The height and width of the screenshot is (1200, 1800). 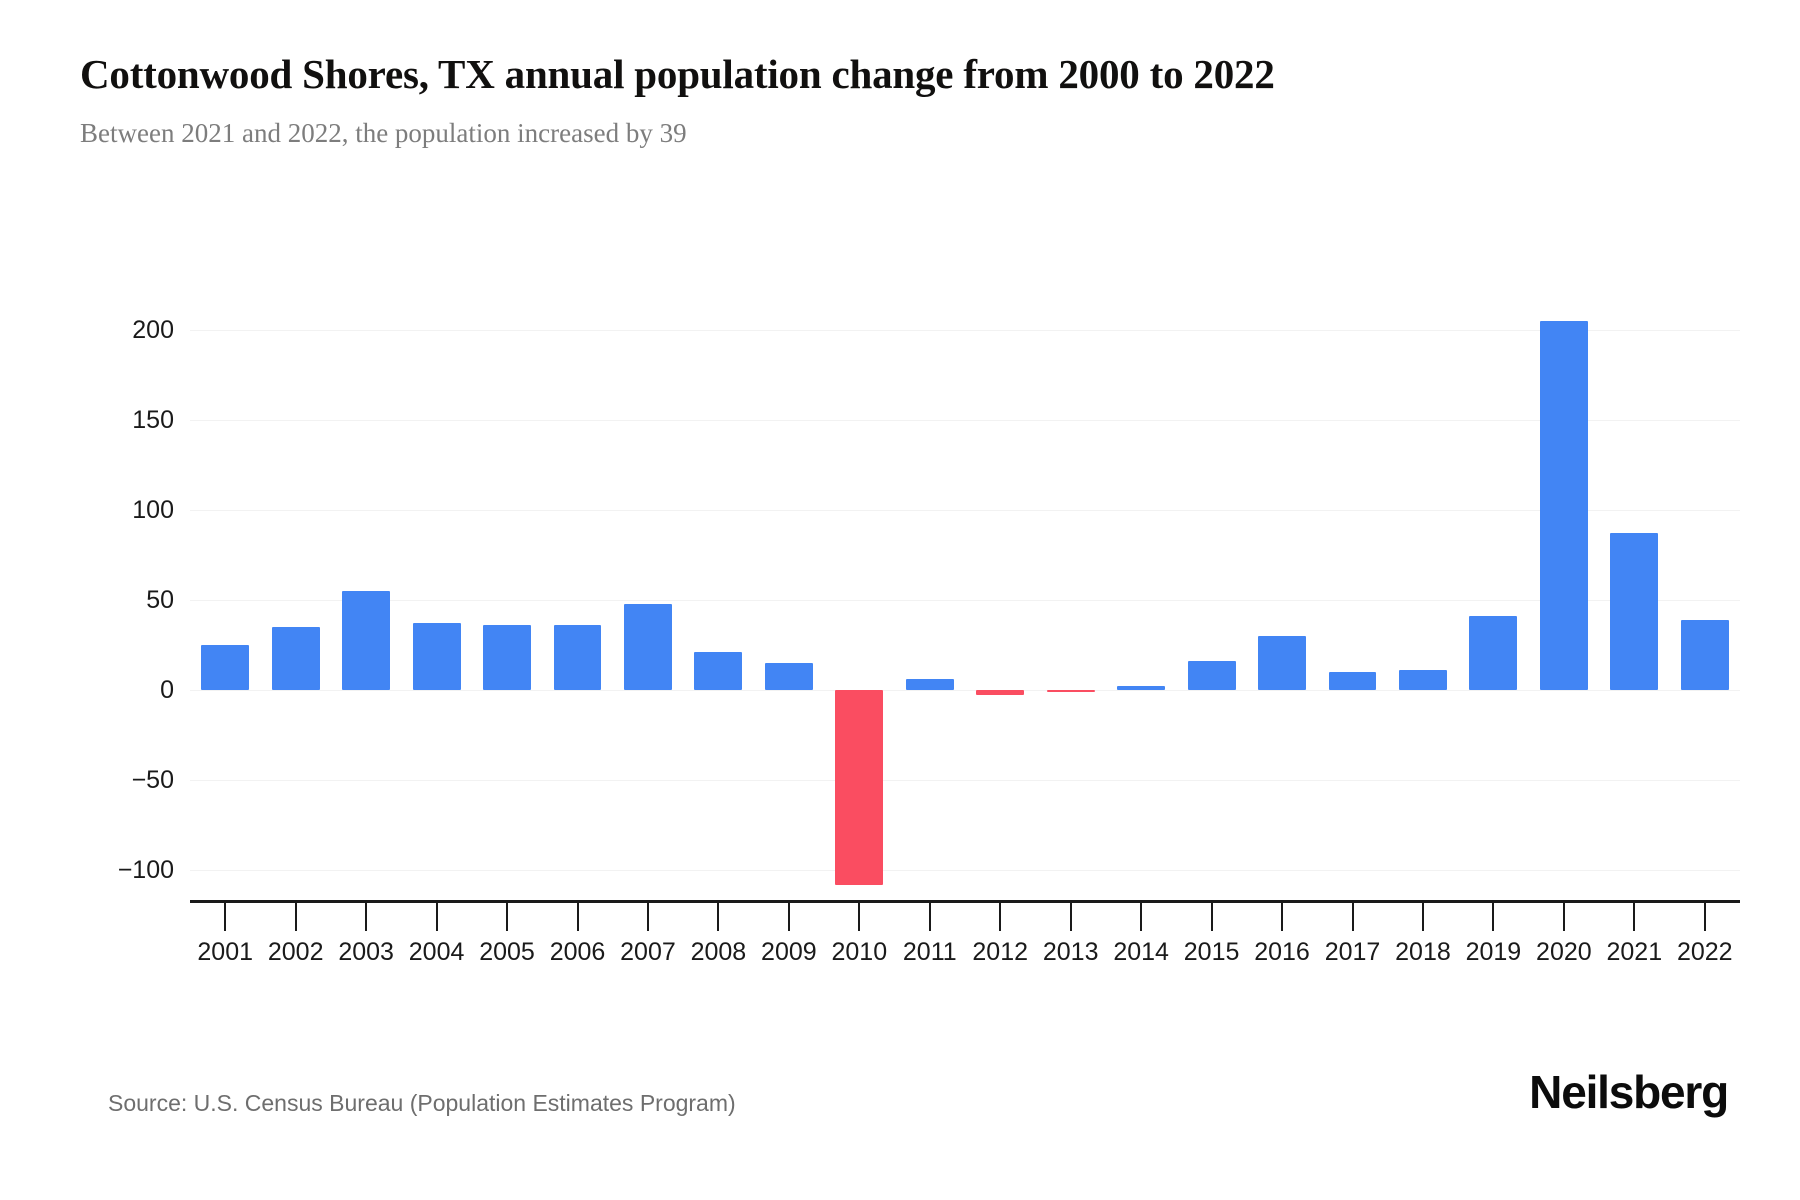 I want to click on x-axis-tick-2009, so click(x=788, y=917).